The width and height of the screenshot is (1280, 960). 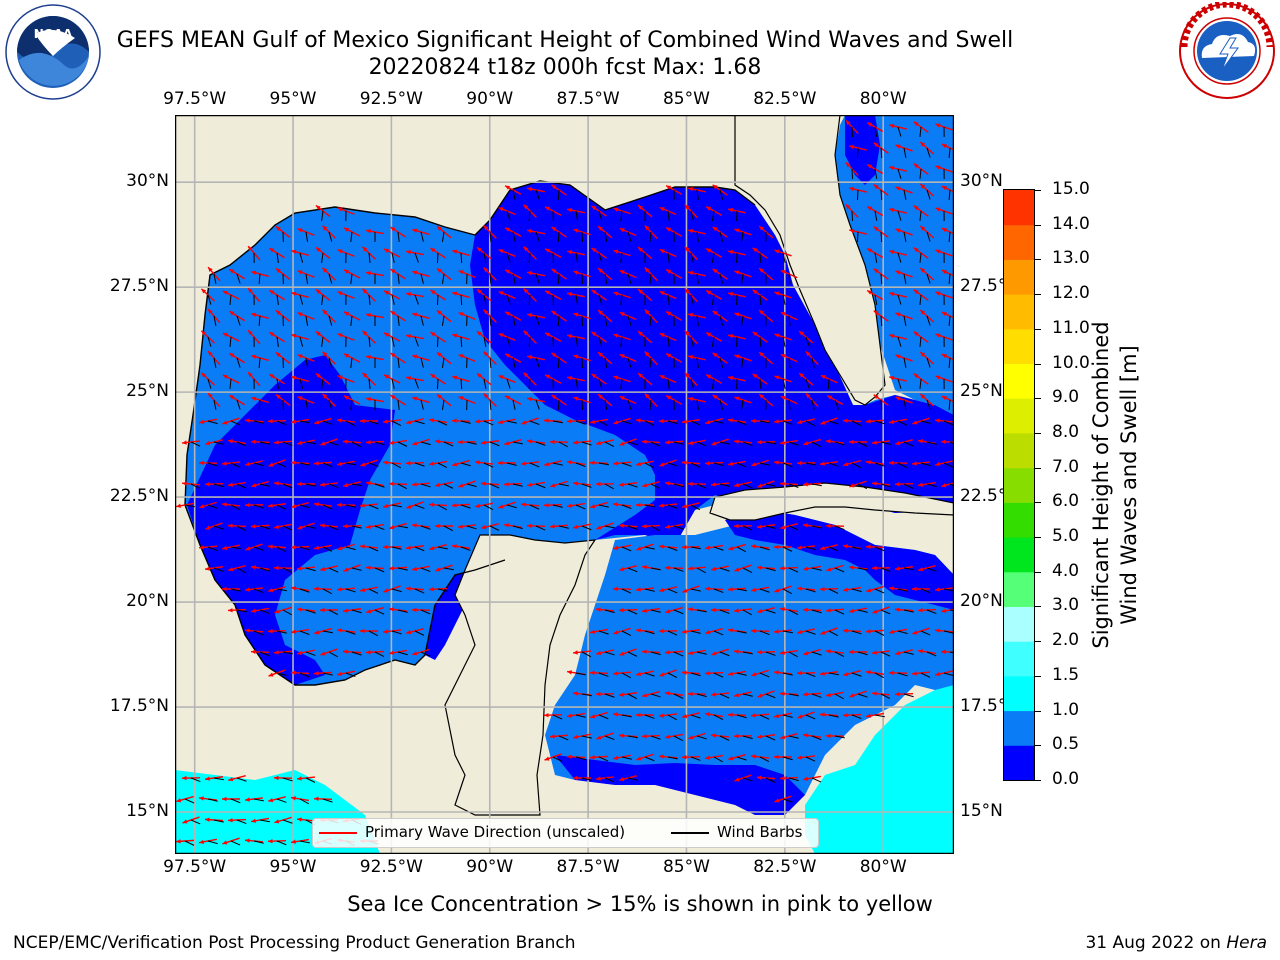 What do you see at coordinates (736, 832) in the screenshot?
I see `legend-item-wind-barbs: Wind Barbs` at bounding box center [736, 832].